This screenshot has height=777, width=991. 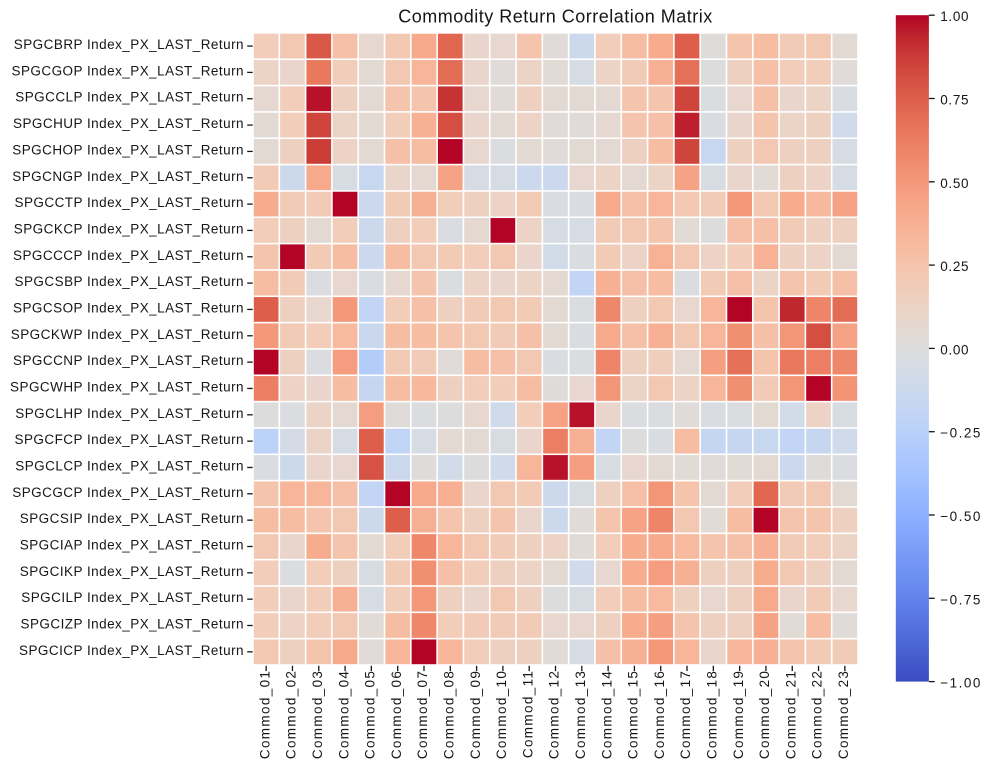 I want to click on svg-text: 0.25, so click(x=954, y=266).